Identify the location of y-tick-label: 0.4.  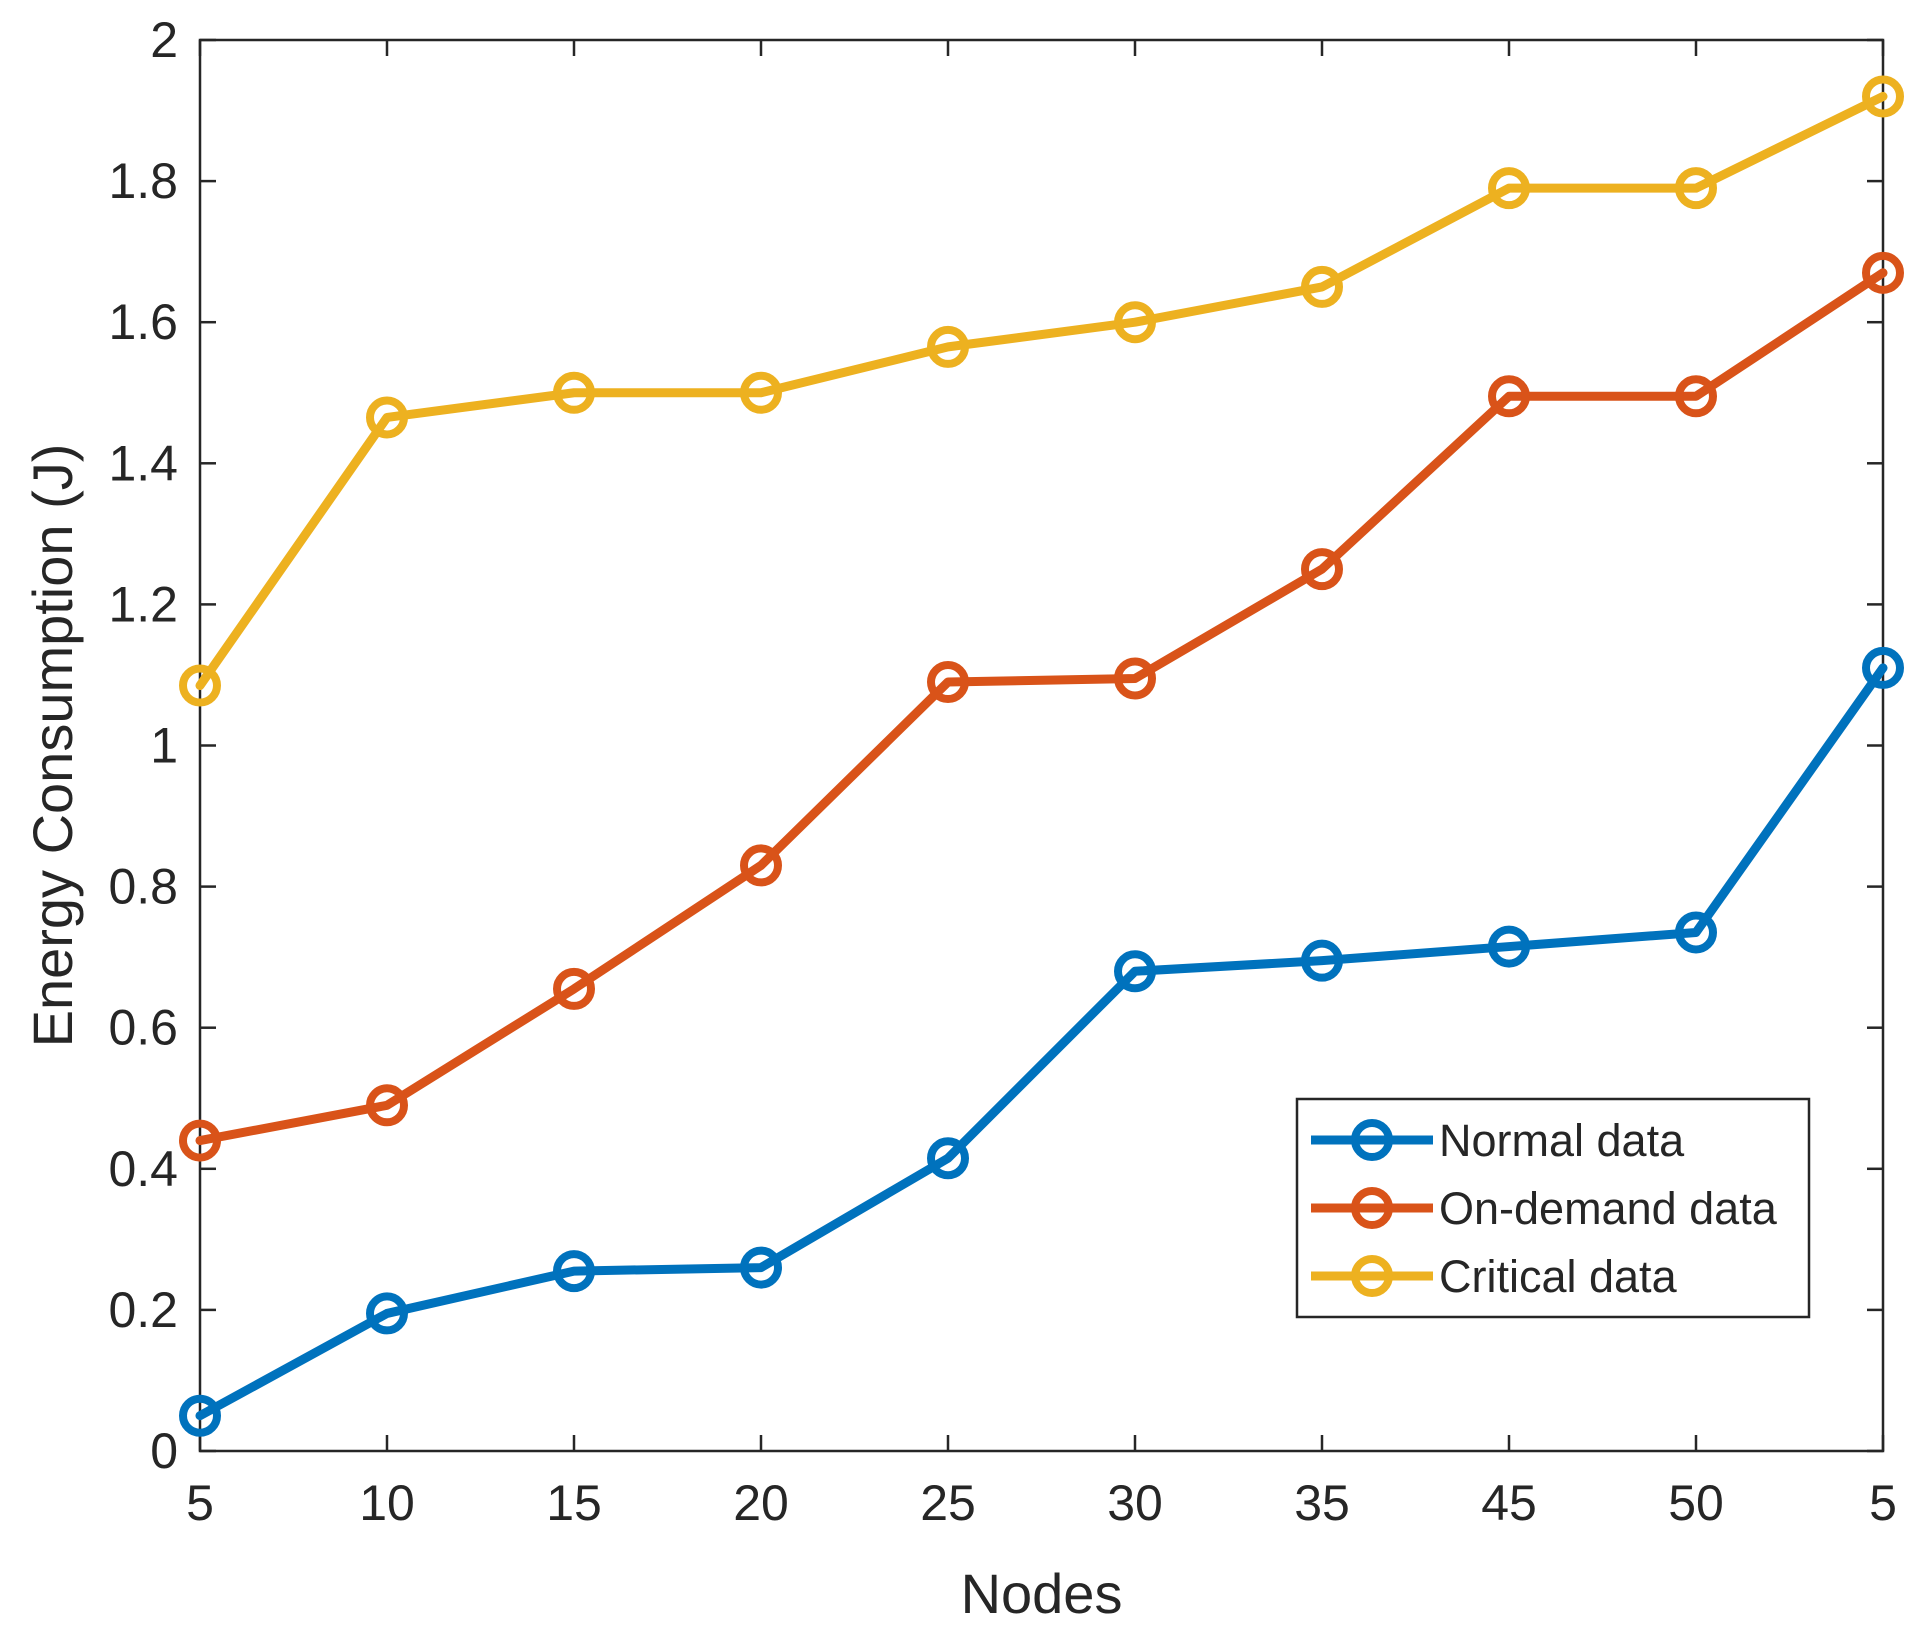
(143, 1169).